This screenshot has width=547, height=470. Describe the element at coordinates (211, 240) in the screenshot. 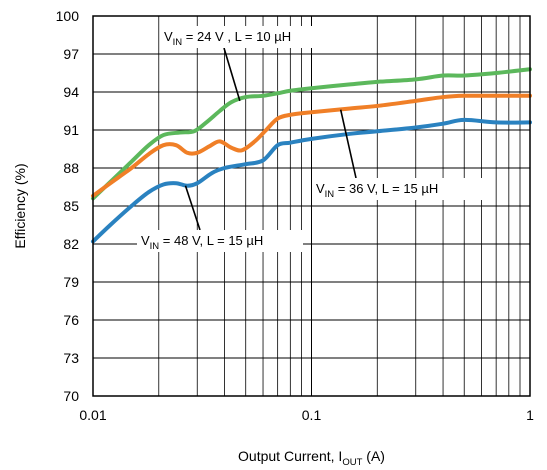

I see `annotation-label-tail: = 48 V, L = 15 µH` at that location.